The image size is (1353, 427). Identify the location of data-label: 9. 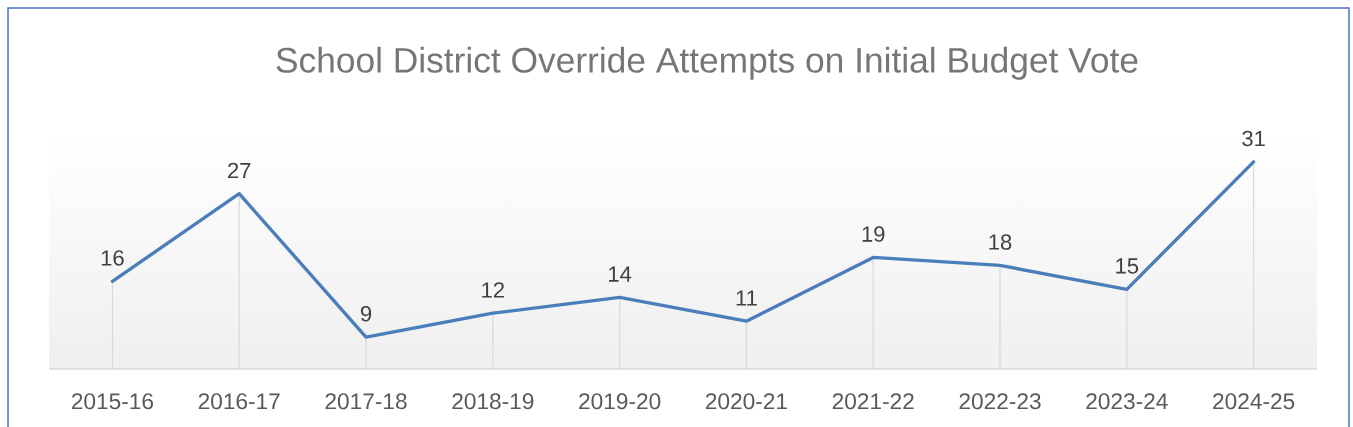
(366, 313).